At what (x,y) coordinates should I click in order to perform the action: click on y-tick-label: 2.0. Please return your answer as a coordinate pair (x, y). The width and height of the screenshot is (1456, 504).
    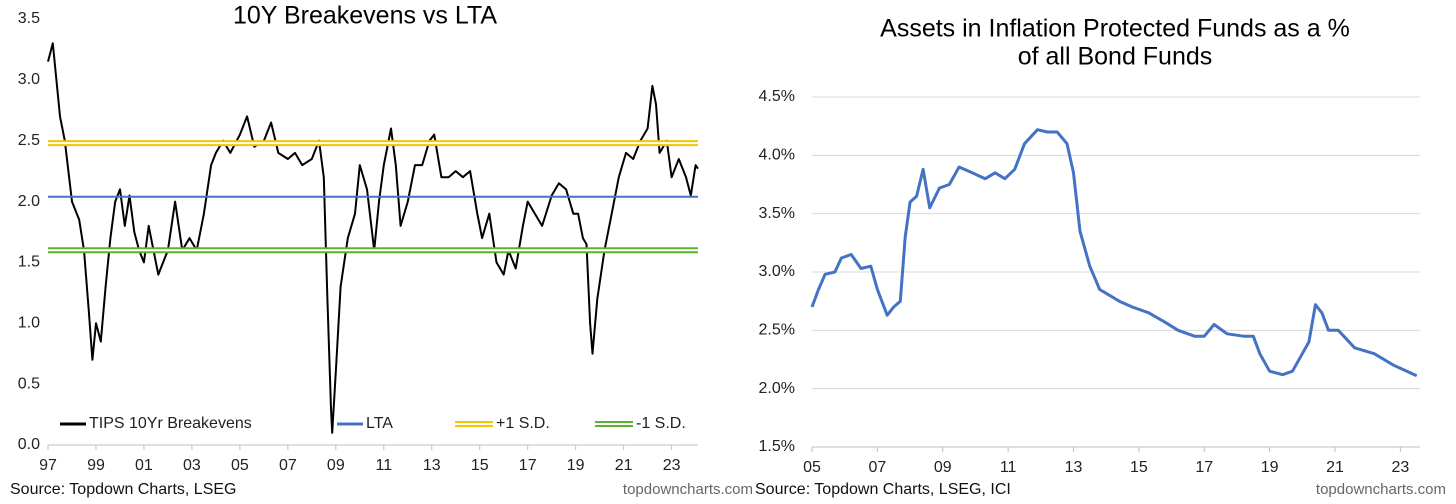
    Looking at the image, I should click on (29, 201).